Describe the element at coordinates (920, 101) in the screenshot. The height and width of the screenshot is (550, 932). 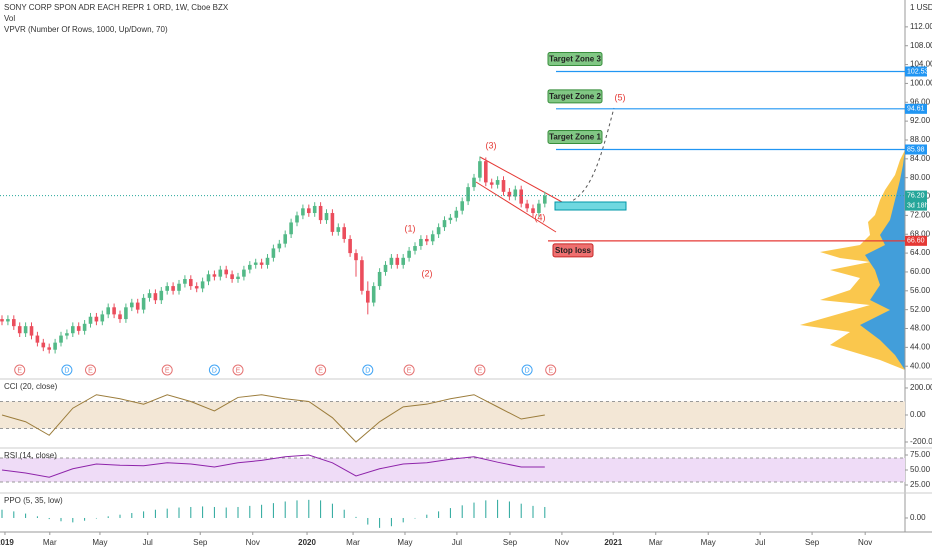
I see `y-tick-label: 96.00` at that location.